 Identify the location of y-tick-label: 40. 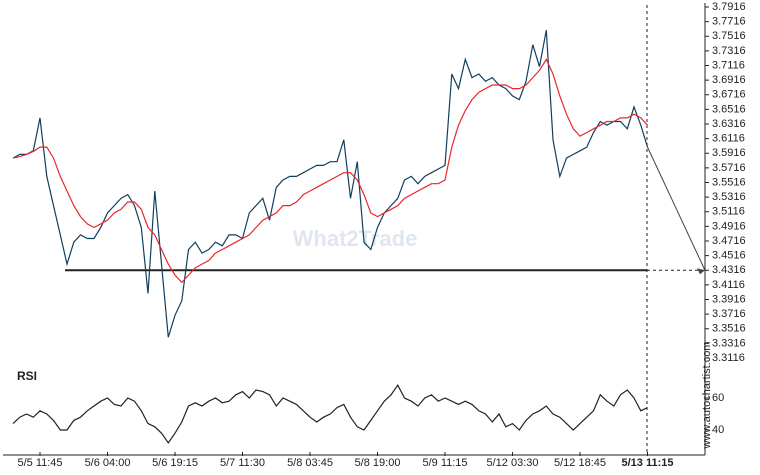
(718, 430).